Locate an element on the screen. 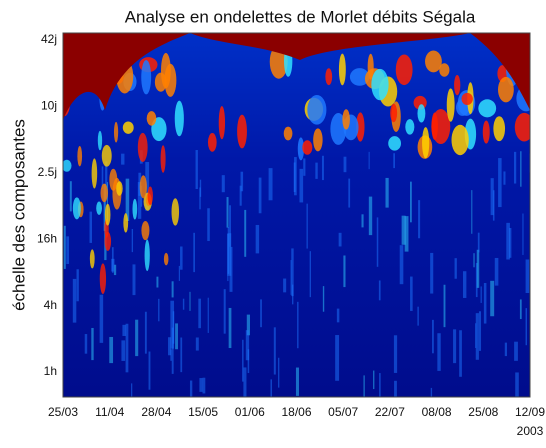 The width and height of the screenshot is (546, 448). x-tick-label: 01/06 is located at coordinates (250, 412).